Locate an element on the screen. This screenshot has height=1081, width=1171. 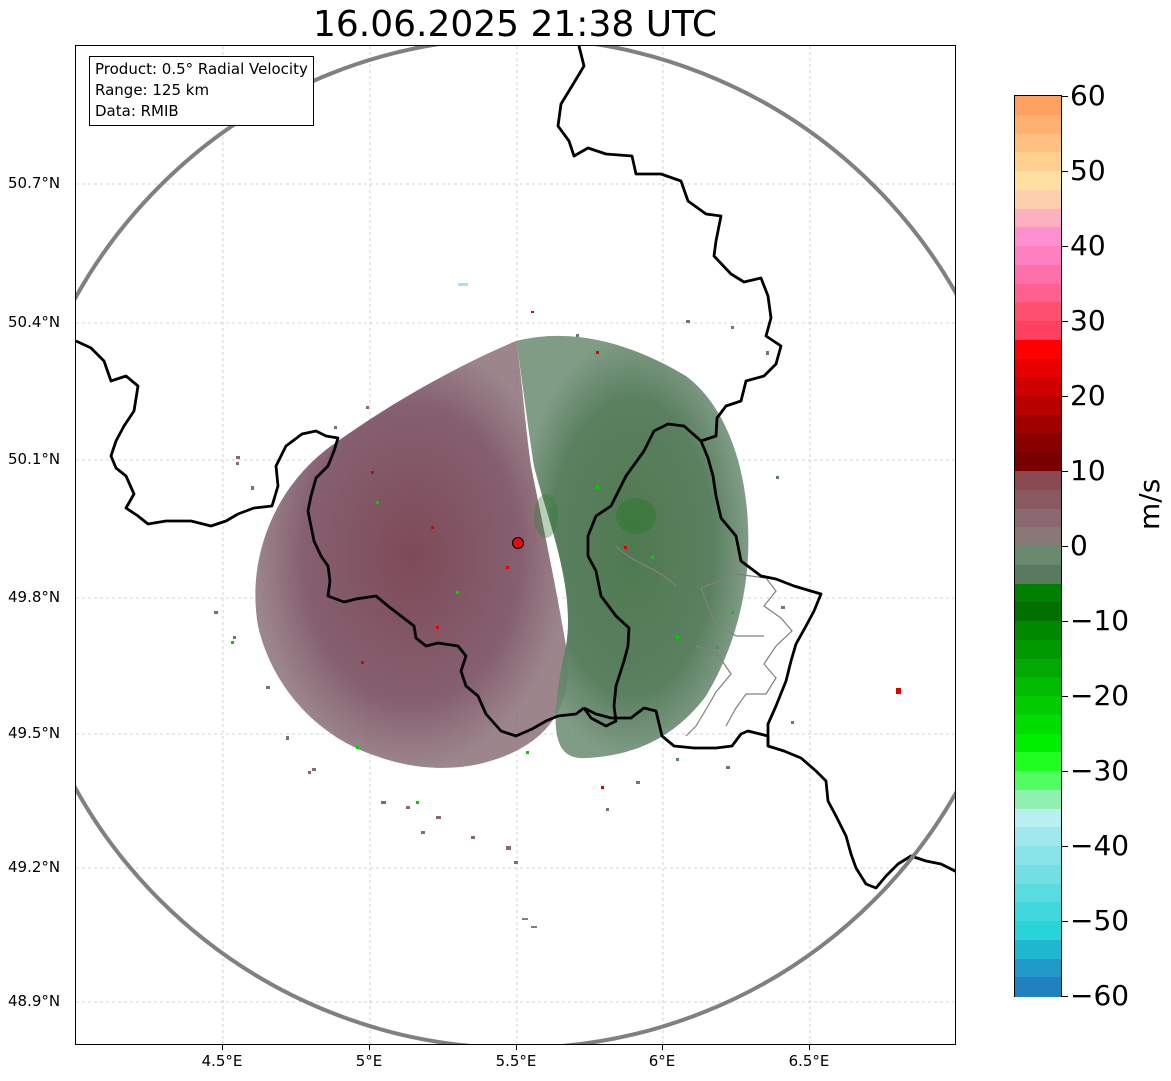
x-tick-label: 5.5°E is located at coordinates (516, 1061).